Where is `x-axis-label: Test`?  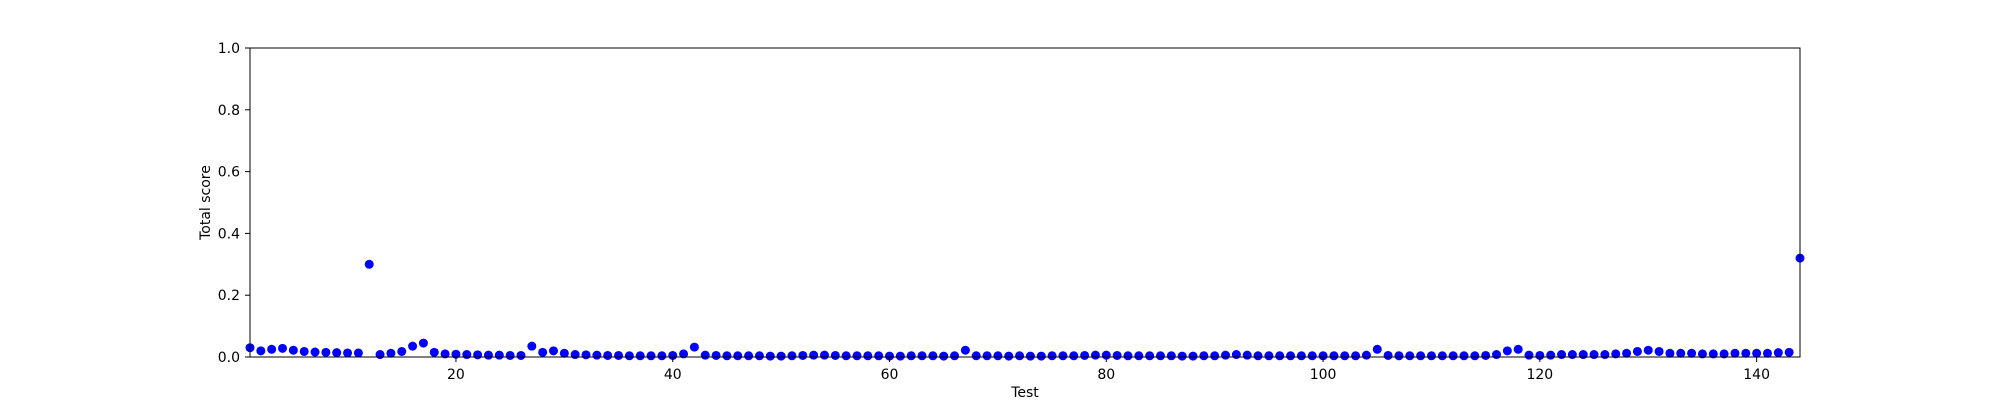
x-axis-label: Test is located at coordinates (1024, 392).